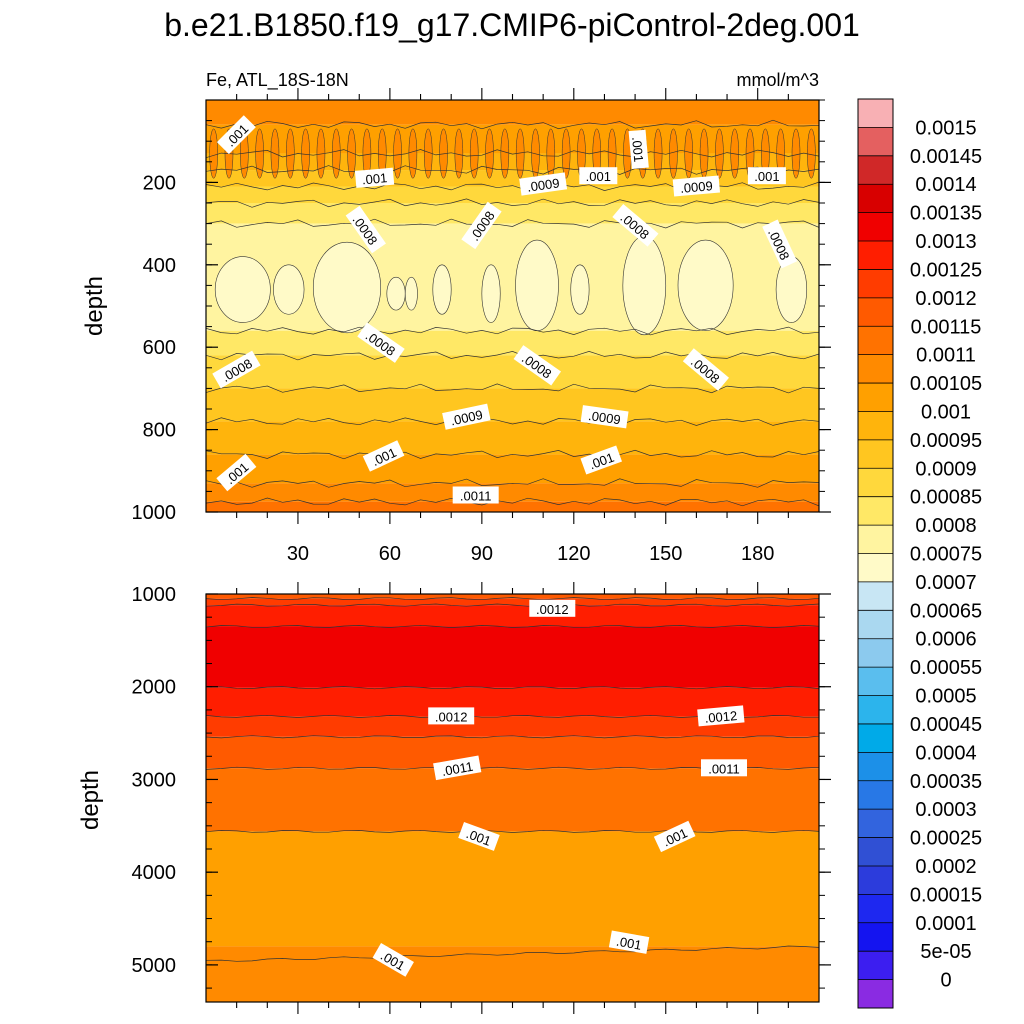 Image resolution: width=1024 pixels, height=1024 pixels. What do you see at coordinates (159, 183) in the screenshot?
I see `y-tick-label: 200` at bounding box center [159, 183].